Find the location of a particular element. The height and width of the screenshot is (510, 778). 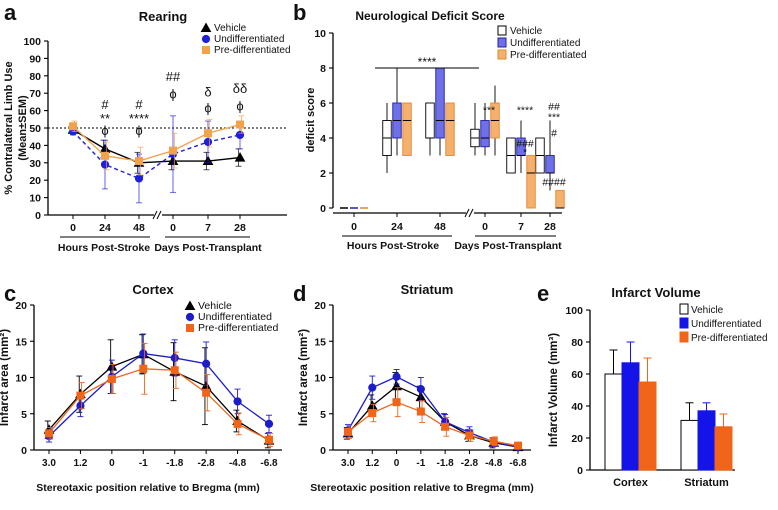

x-group-label: Hours Post-Stroke is located at coordinates (393, 246).